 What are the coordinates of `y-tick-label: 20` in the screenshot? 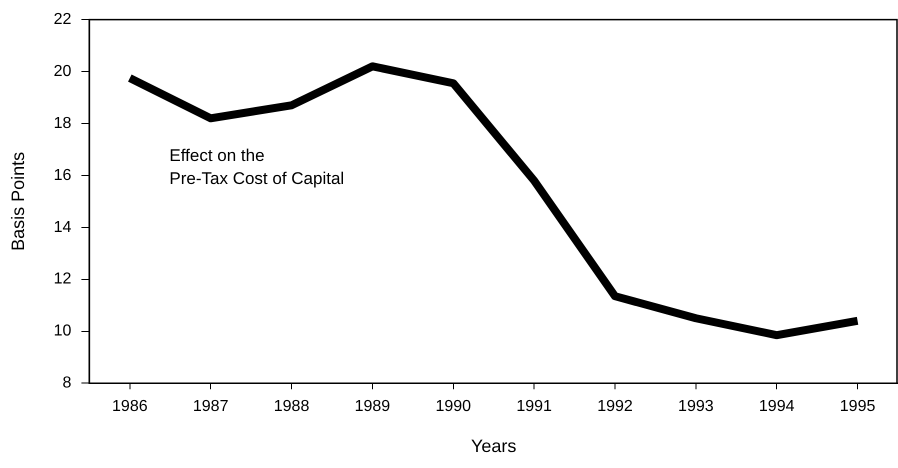 It's located at (63, 71).